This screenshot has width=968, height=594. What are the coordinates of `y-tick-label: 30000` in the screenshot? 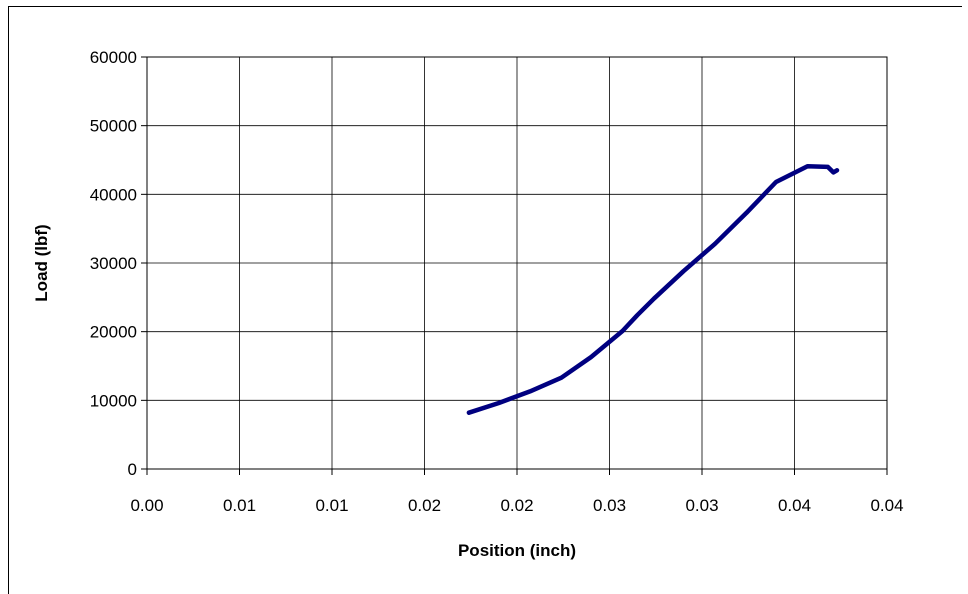 It's located at (113, 263).